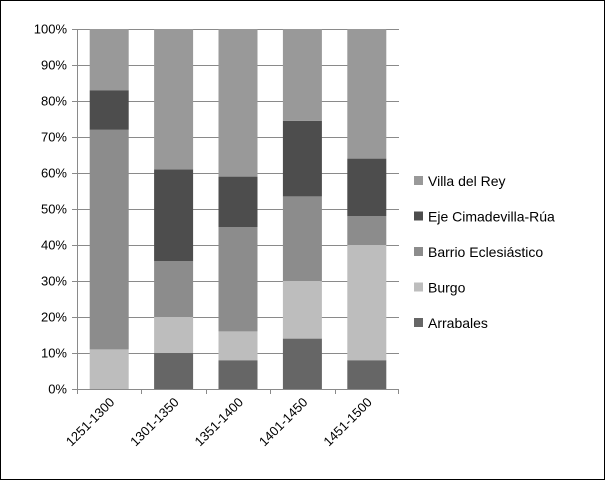 The height and width of the screenshot is (481, 605). What do you see at coordinates (90, 422) in the screenshot?
I see `x-tick-label: 1251-1300` at bounding box center [90, 422].